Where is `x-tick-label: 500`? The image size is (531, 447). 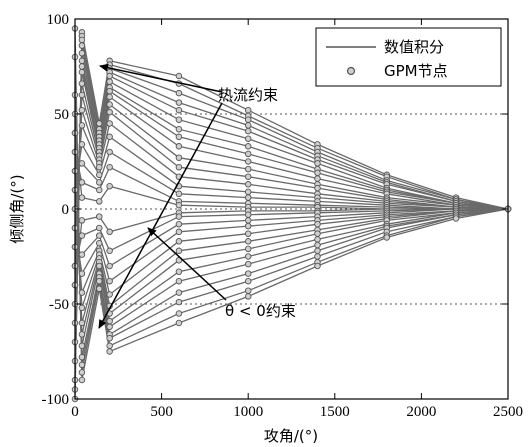 x-tick-label: 500 is located at coordinates (161, 412).